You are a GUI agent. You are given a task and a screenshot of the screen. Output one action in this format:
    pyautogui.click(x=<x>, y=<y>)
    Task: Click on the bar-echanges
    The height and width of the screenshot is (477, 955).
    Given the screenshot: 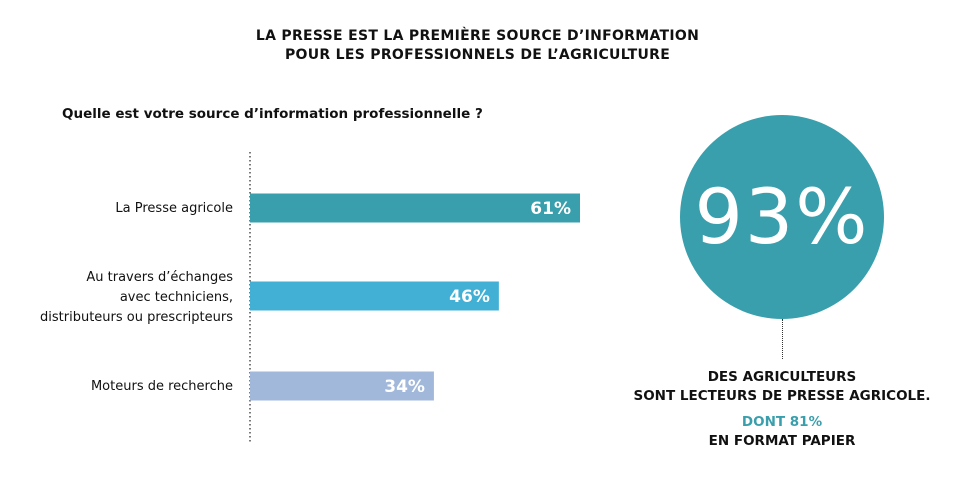 What is the action you would take?
    pyautogui.click(x=374, y=296)
    